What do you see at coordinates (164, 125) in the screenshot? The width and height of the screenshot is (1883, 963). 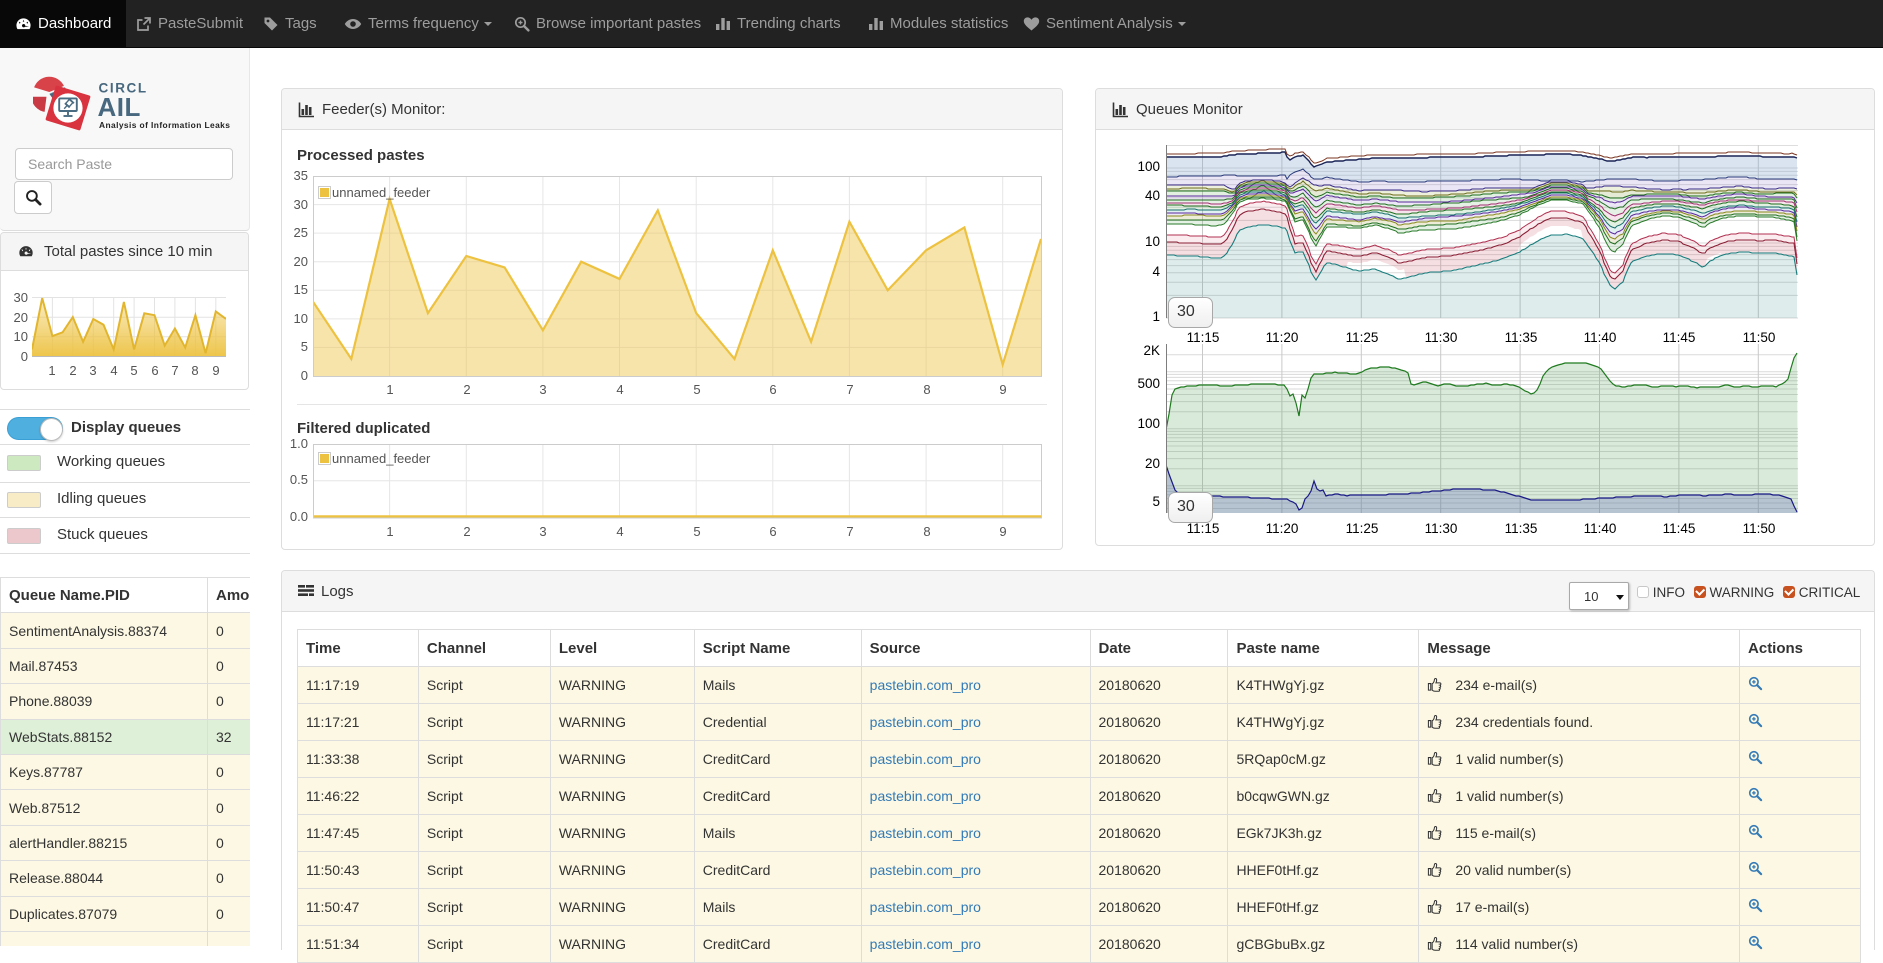 I see `svg-text: Analysis of Information Leaks` at bounding box center [164, 125].